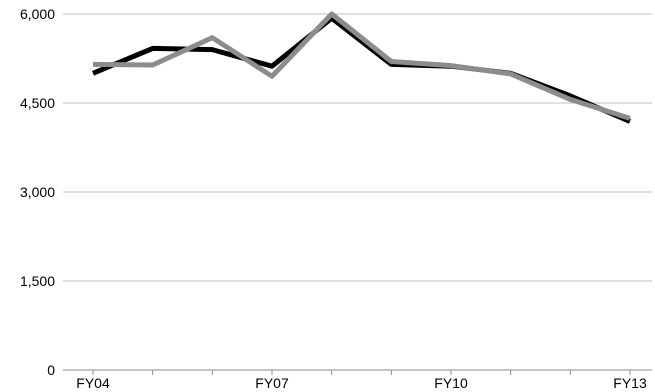  What do you see at coordinates (272, 383) in the screenshot?
I see `x-tick-label: FY07` at bounding box center [272, 383].